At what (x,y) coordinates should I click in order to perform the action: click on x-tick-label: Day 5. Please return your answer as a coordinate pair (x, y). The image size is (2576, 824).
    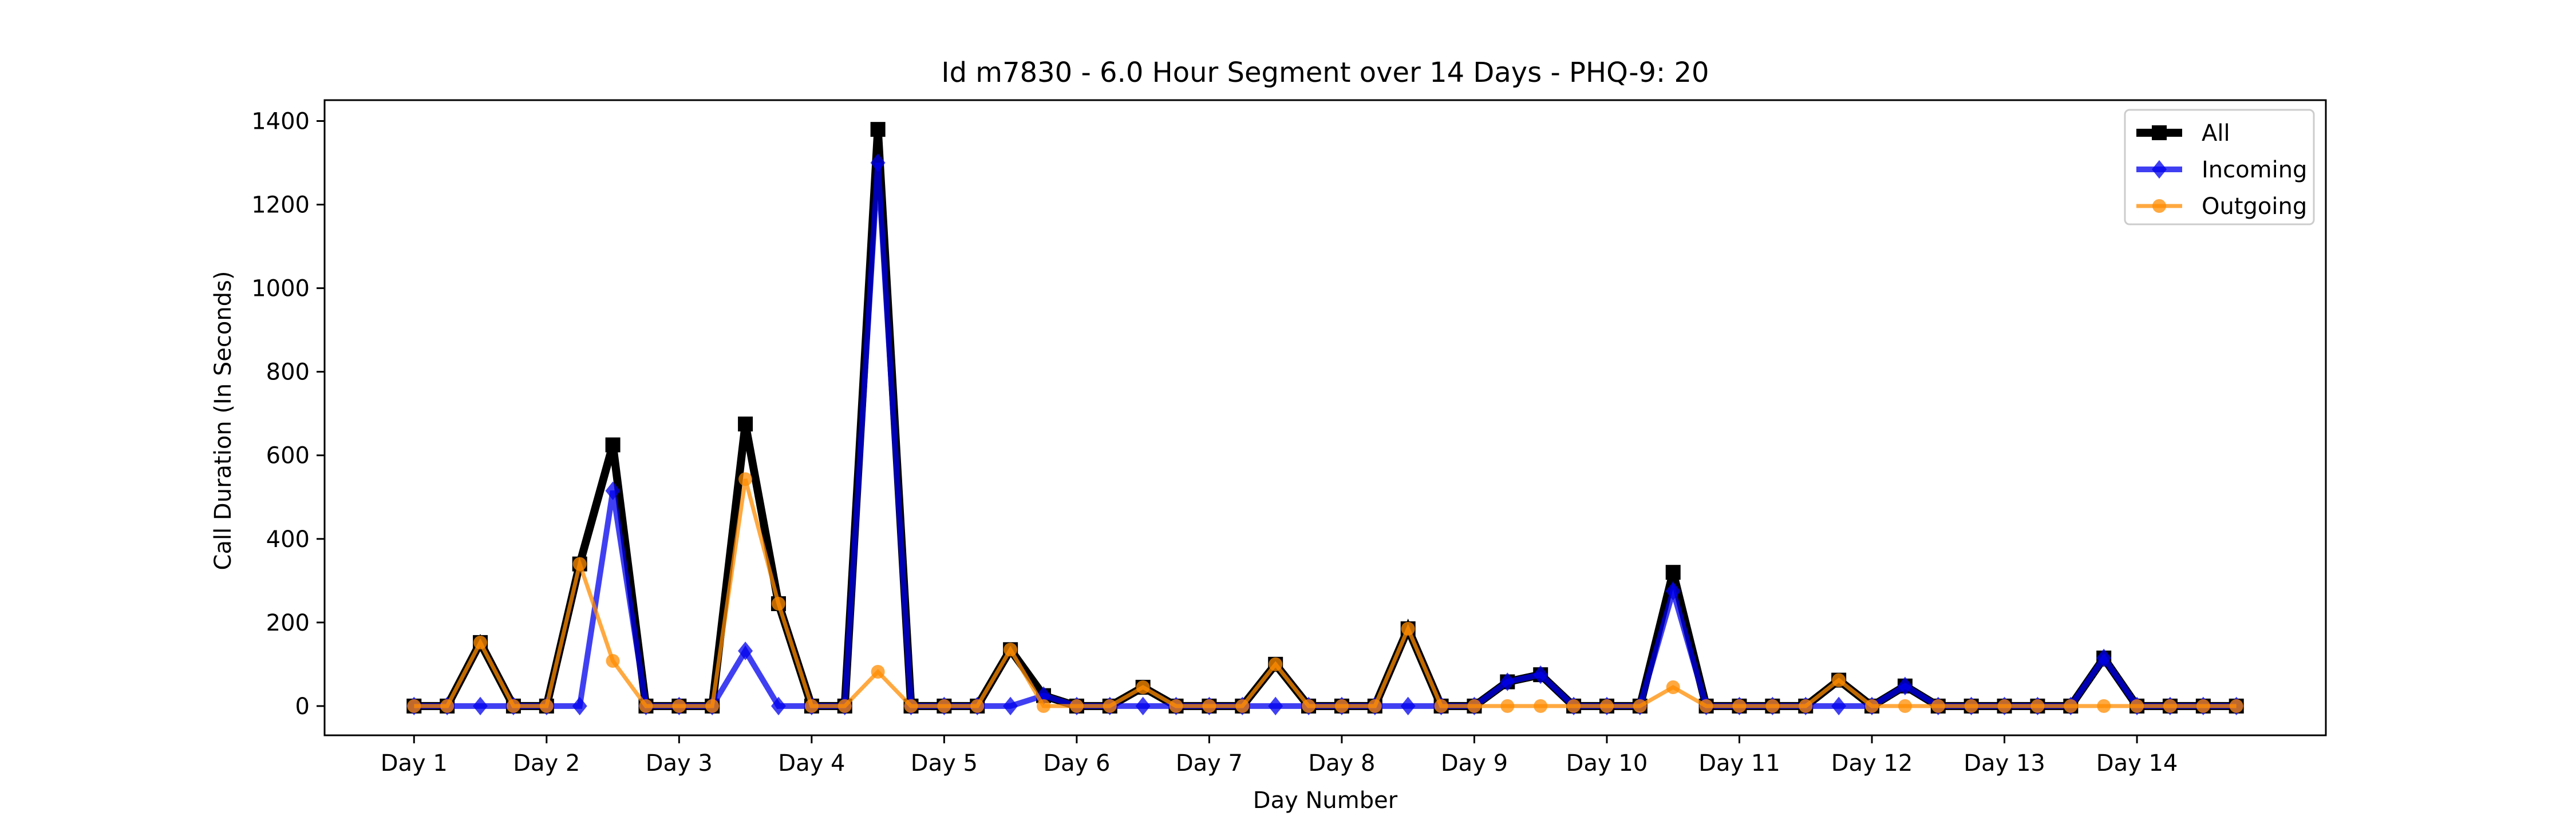
    Looking at the image, I should click on (944, 763).